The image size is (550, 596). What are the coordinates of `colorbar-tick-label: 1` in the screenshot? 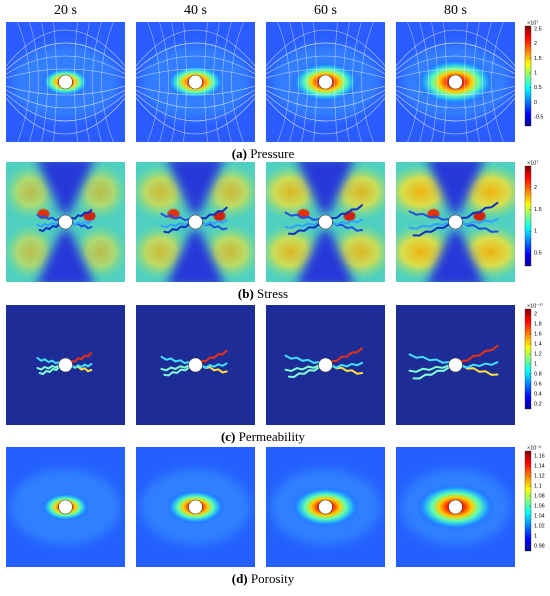 It's located at (535, 232).